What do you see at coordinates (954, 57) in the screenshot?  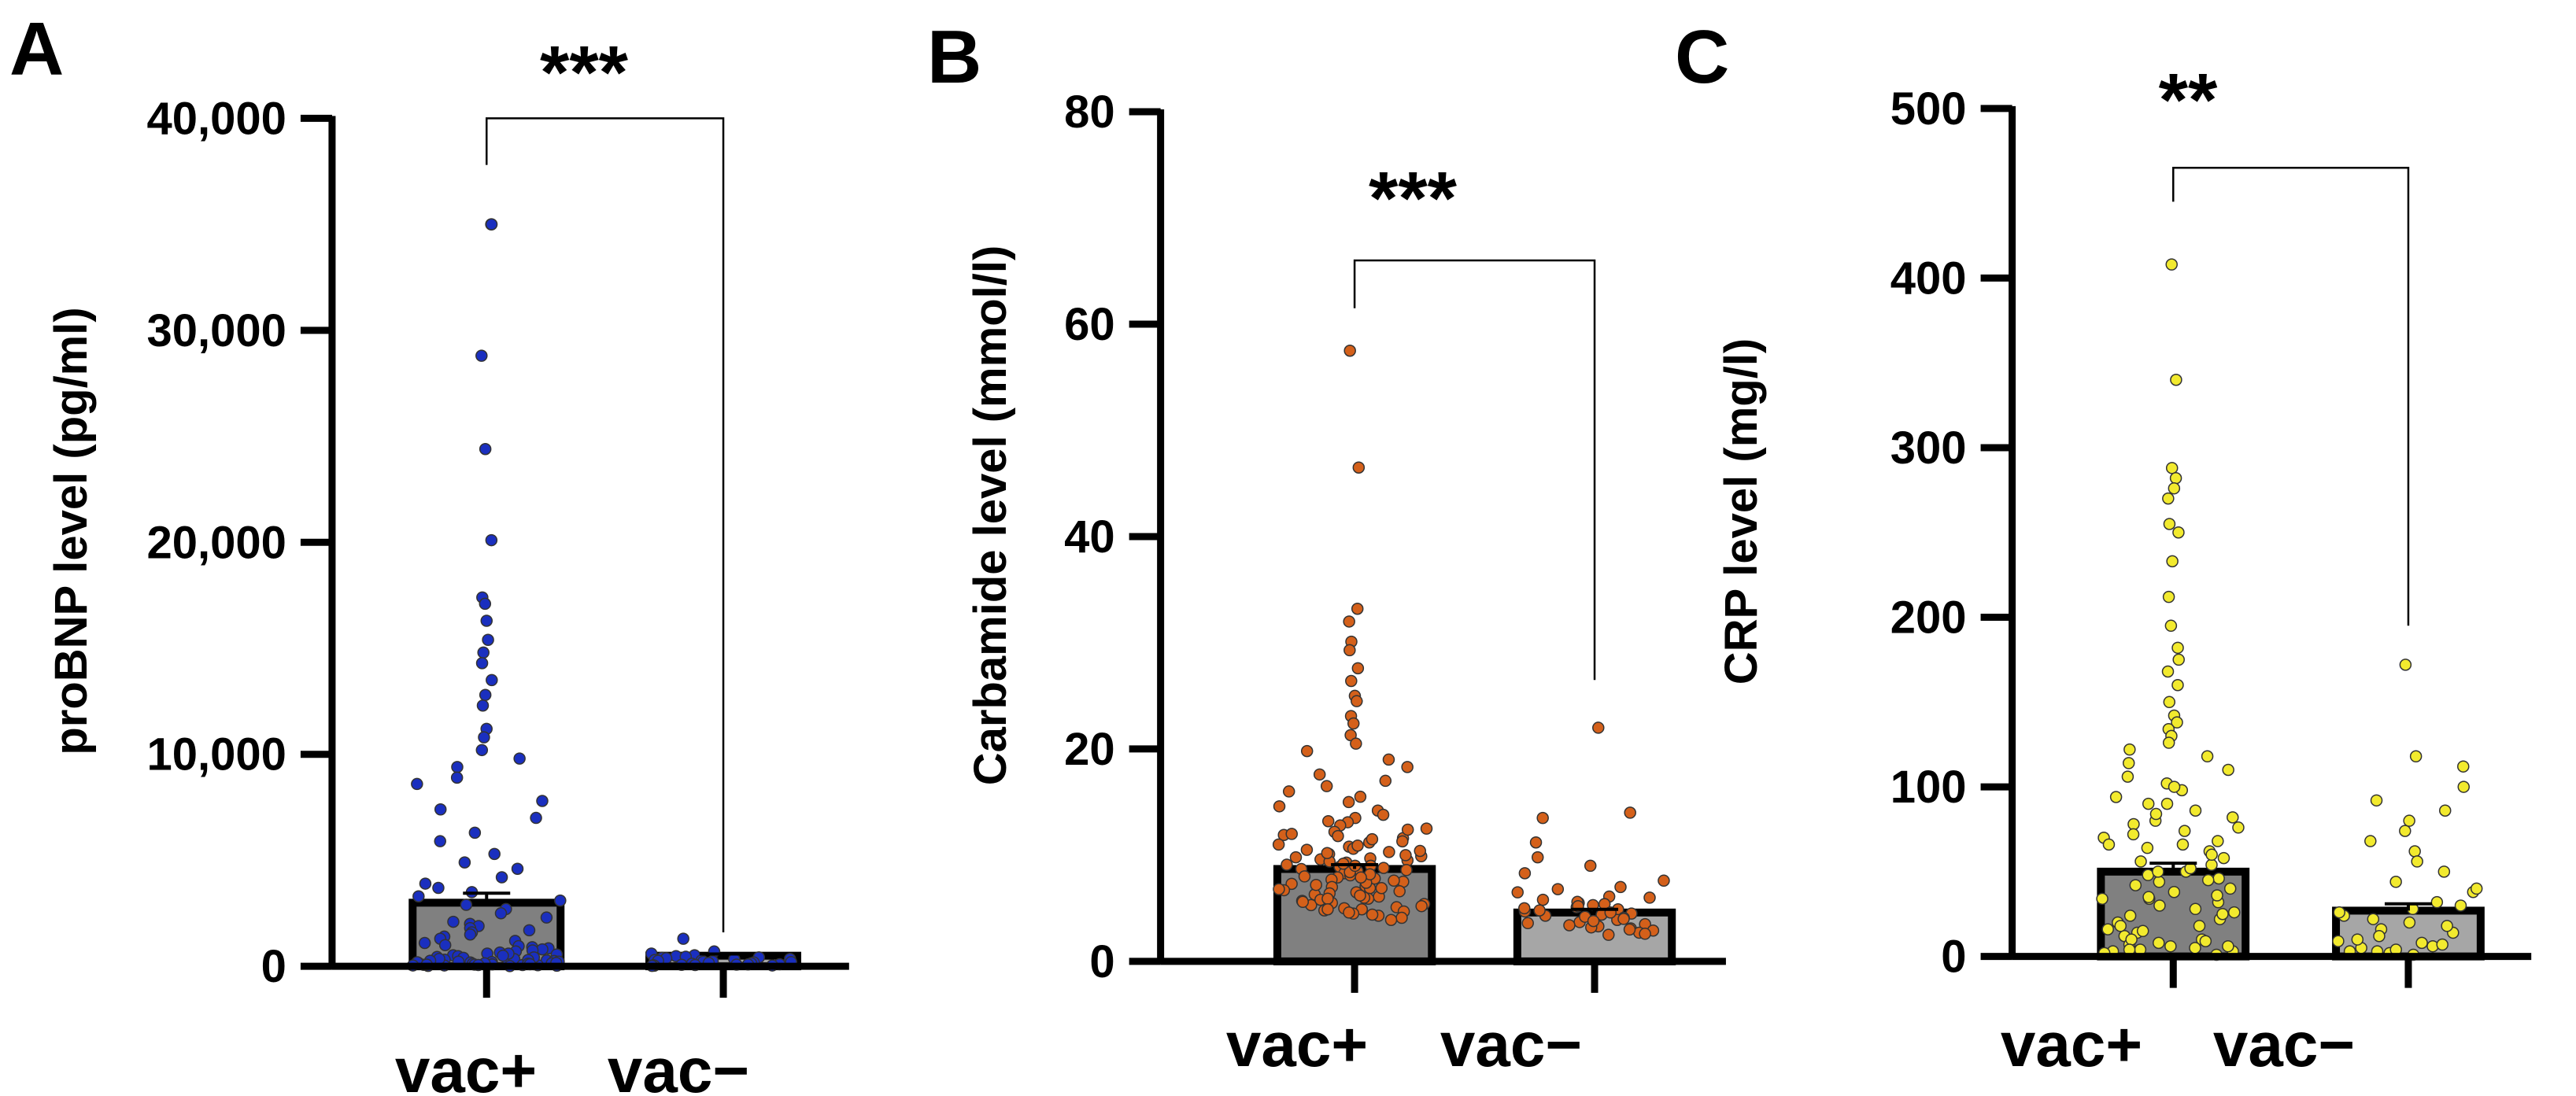 I see `panel-label-b: B` at bounding box center [954, 57].